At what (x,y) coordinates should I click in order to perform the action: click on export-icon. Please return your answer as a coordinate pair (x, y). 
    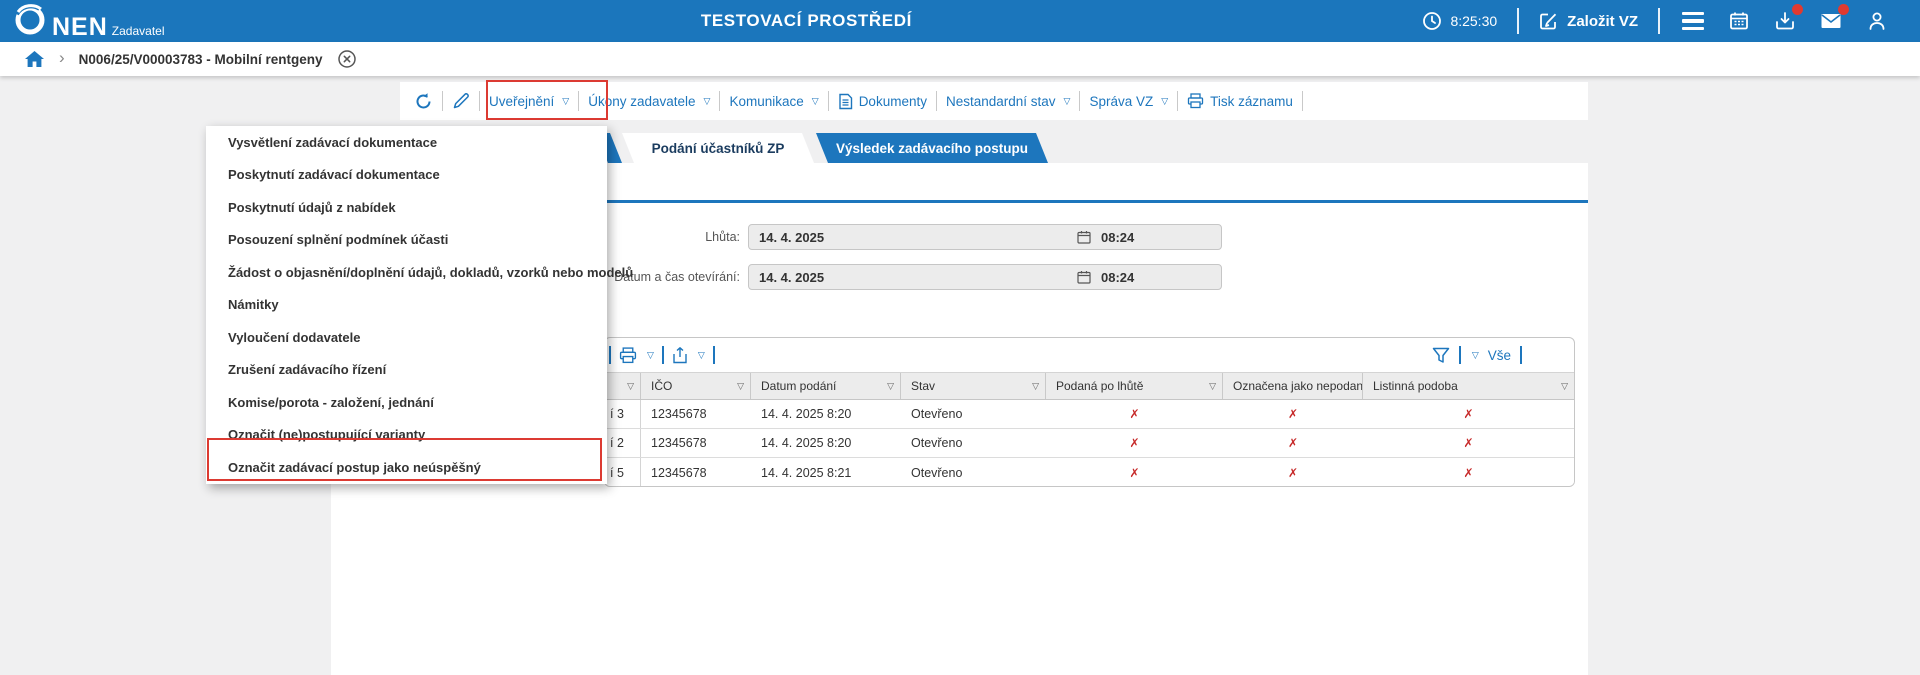
    Looking at the image, I should click on (680, 354).